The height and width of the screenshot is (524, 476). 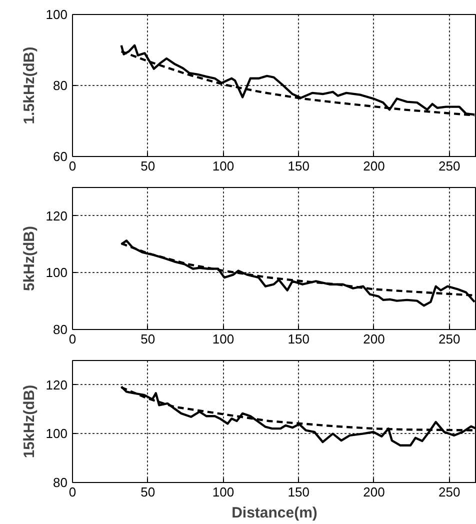 I want to click on y-tick-label: 60, so click(x=60, y=156).